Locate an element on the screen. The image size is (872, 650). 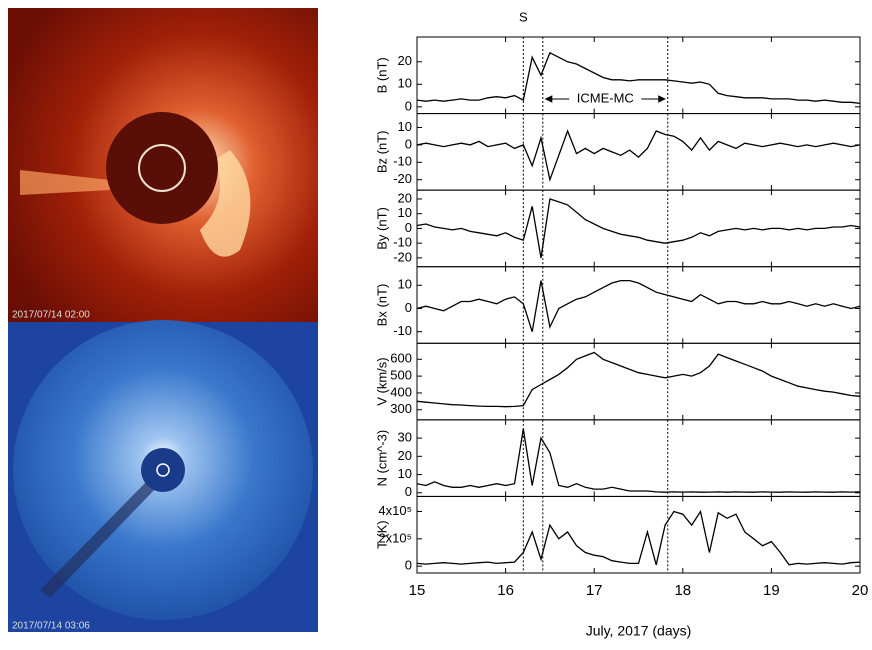
x-tick-label: 19 is located at coordinates (771, 590).